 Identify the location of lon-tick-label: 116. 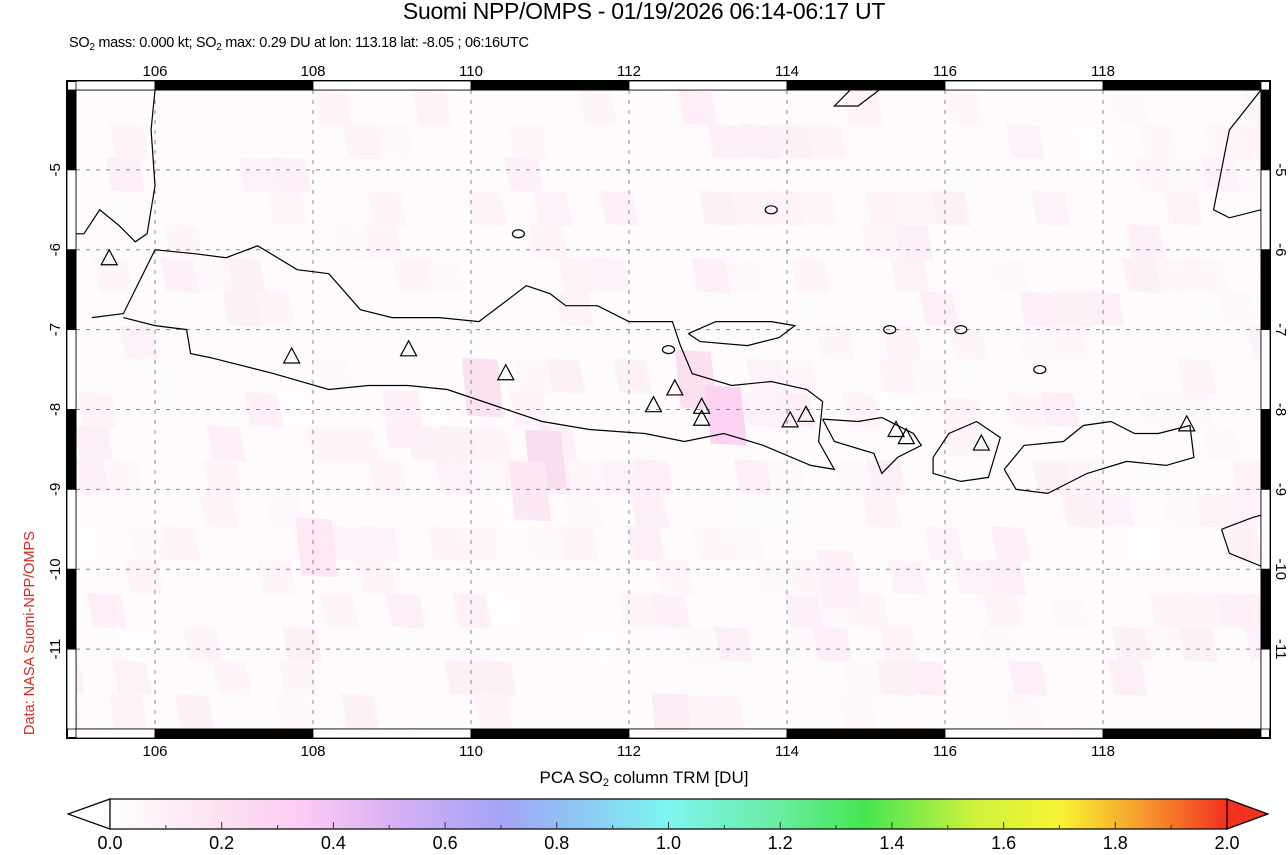
(945, 751).